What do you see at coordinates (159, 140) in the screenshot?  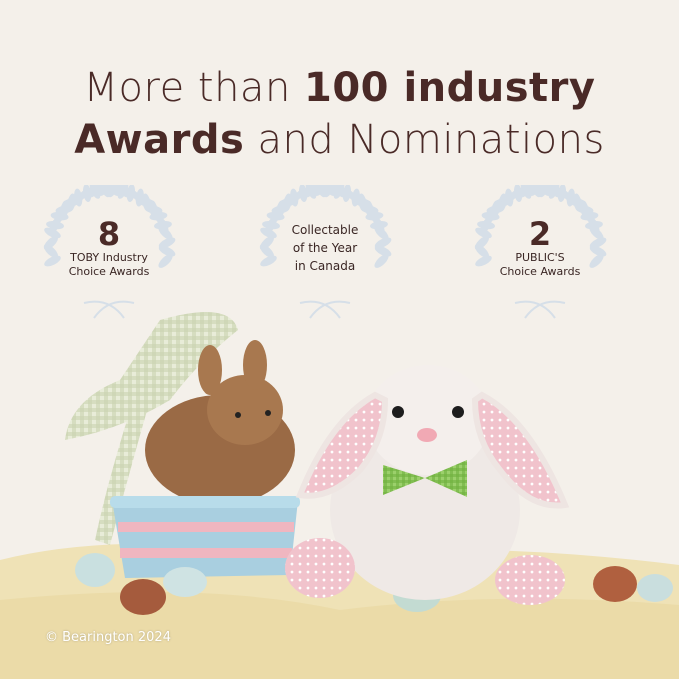 I see `headline-bold-2: Awards` at bounding box center [159, 140].